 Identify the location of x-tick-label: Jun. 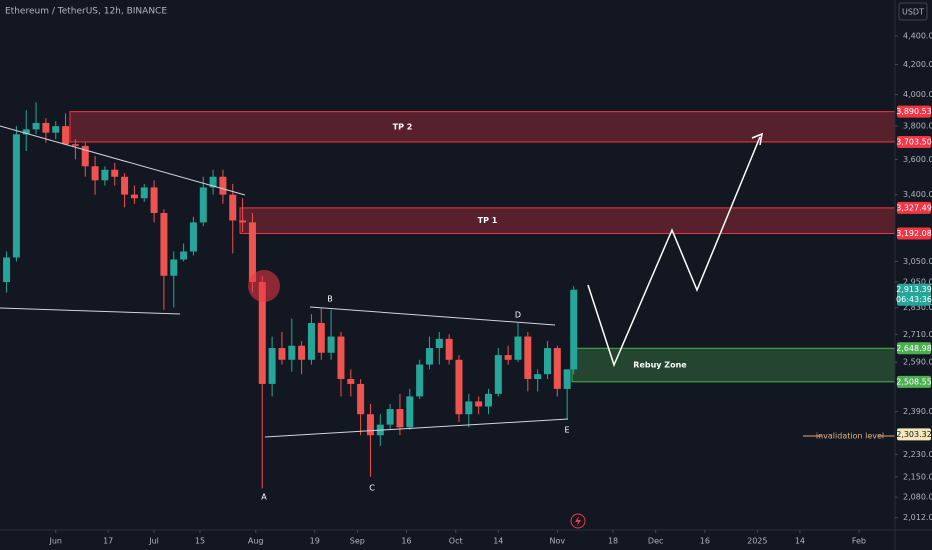
(55, 541).